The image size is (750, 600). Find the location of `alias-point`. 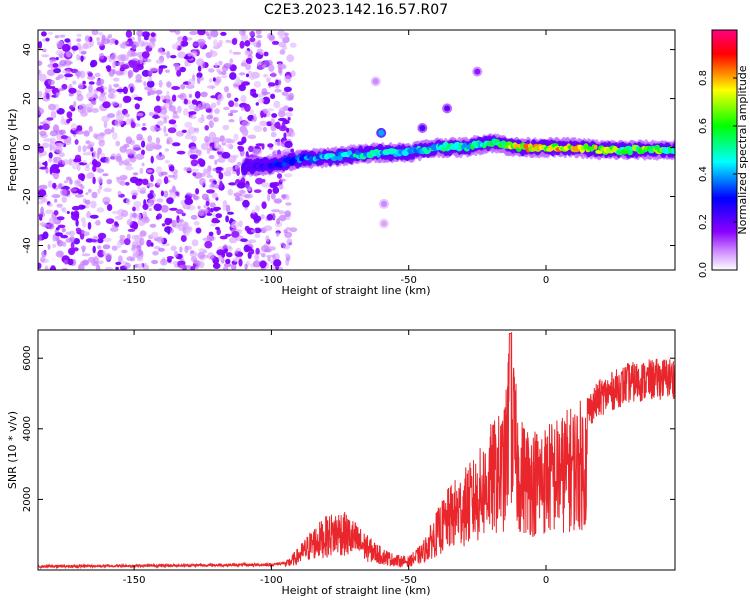

alias-point is located at coordinates (384, 203).